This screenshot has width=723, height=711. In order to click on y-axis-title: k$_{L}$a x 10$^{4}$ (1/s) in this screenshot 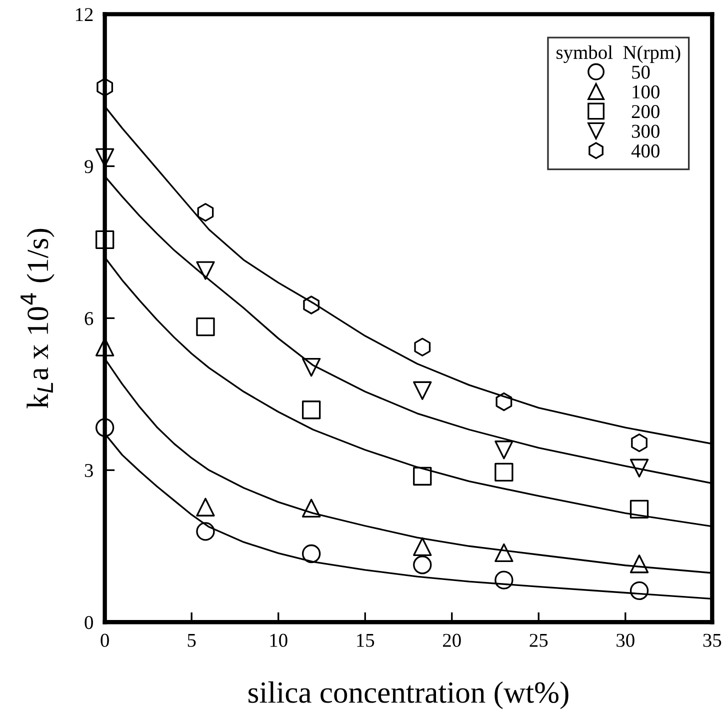, I will do `click(37, 318)`.